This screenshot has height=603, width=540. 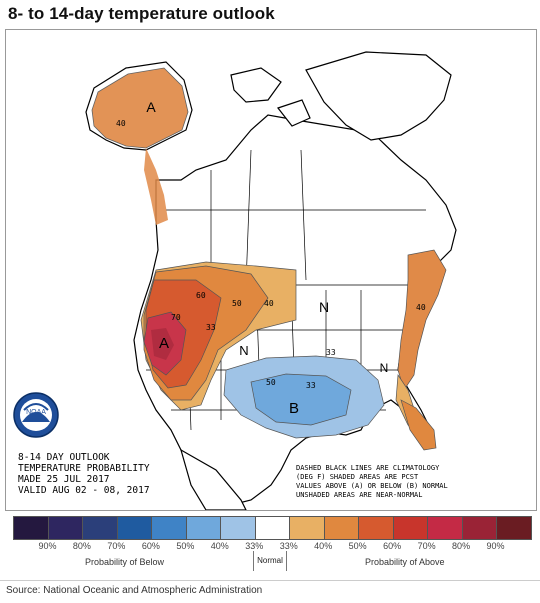 I want to click on contour-label-8: 50, so click(x=271, y=382).